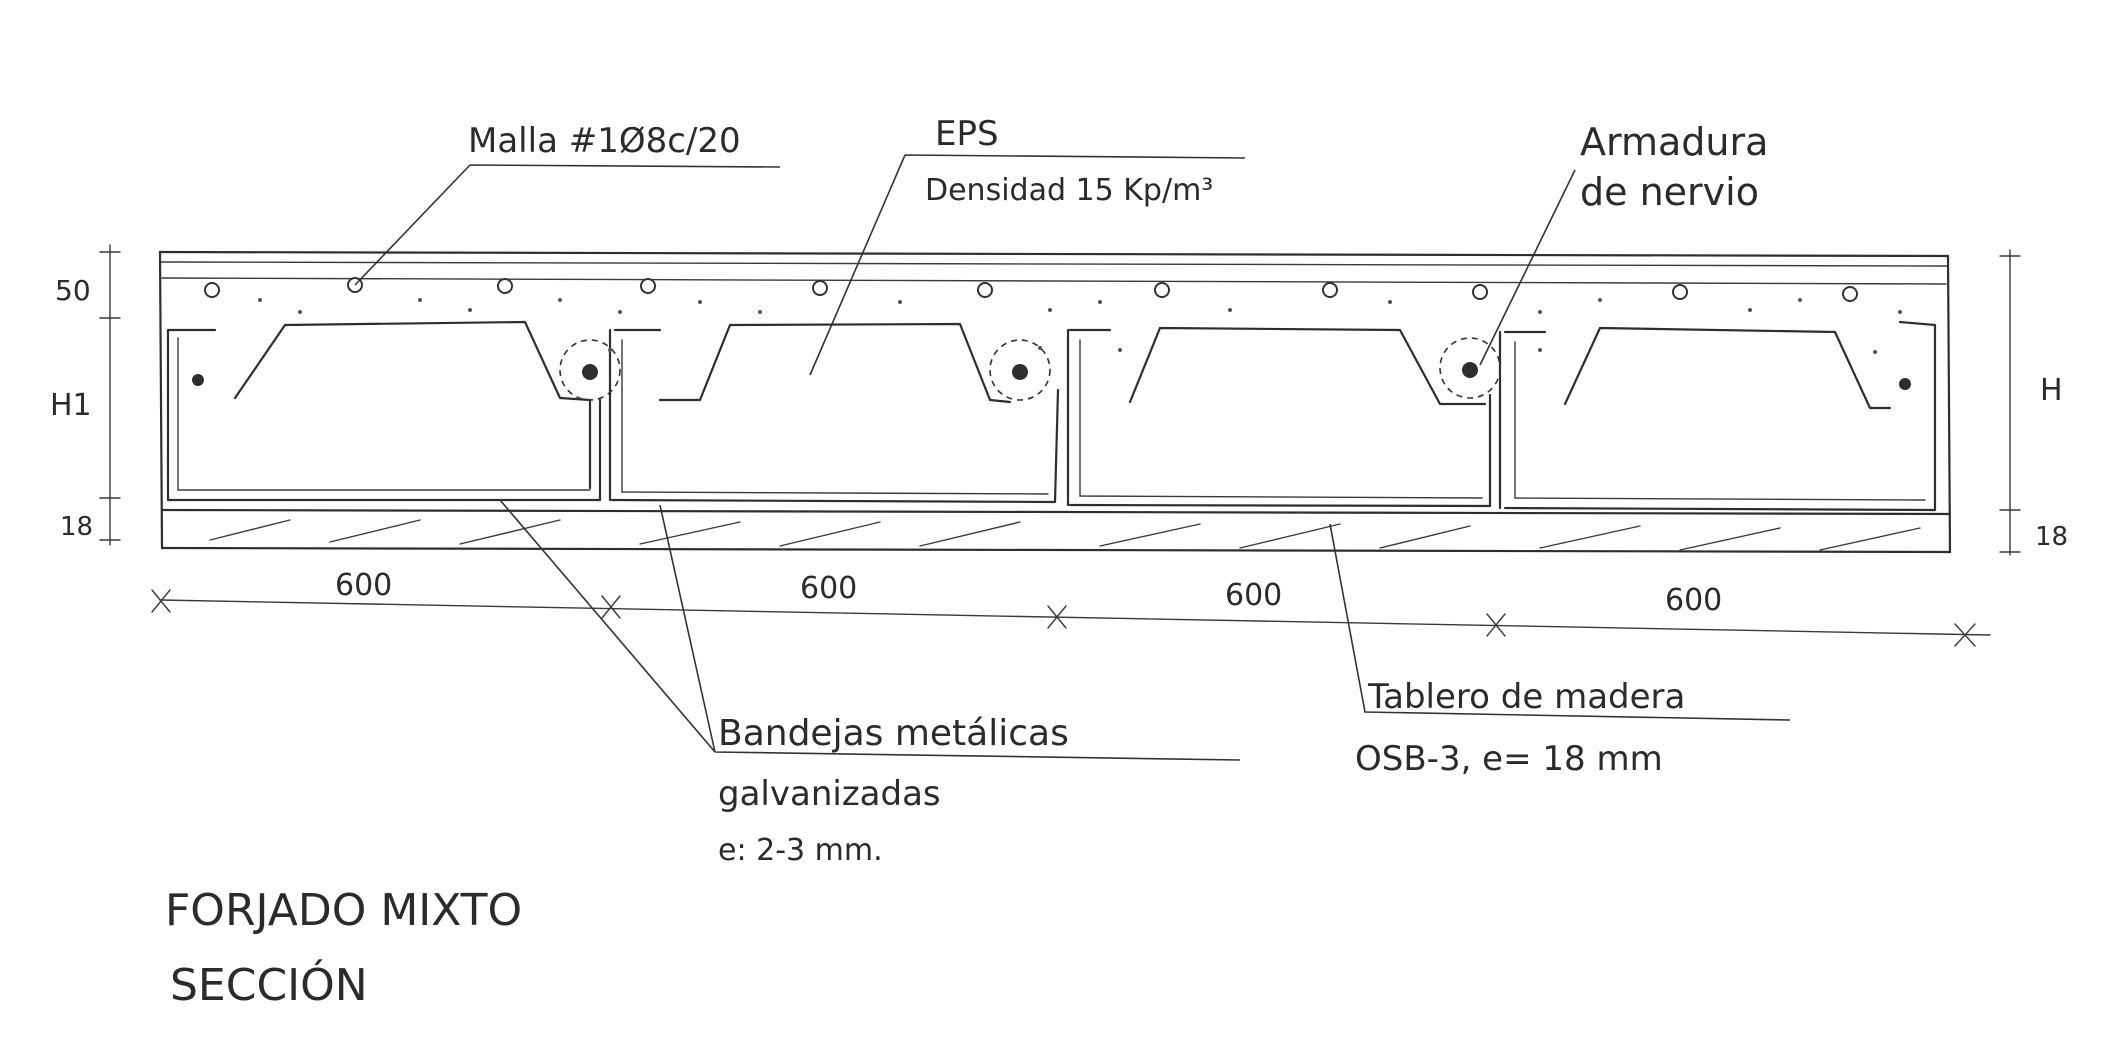  Describe the element at coordinates (1674, 142) in the screenshot. I see `armadura-label-1: Armadura` at that location.